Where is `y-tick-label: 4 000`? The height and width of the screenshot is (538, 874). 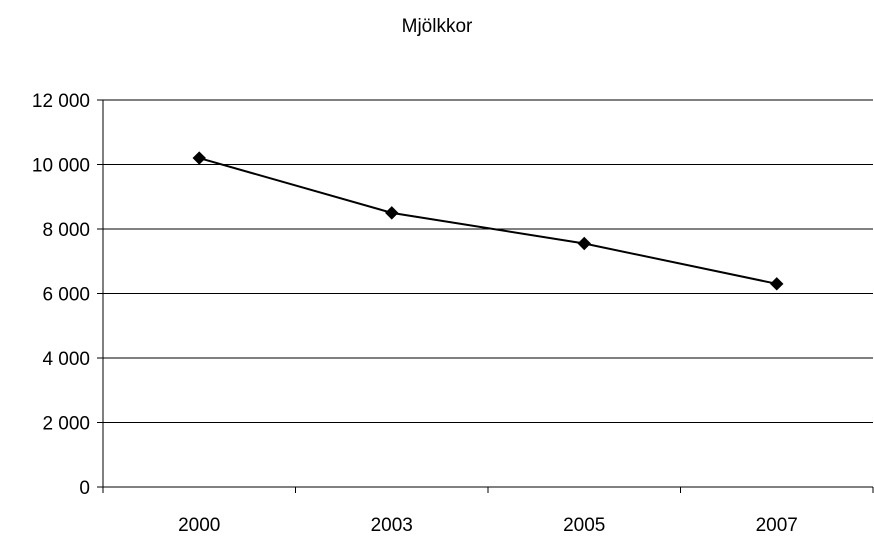 y-tick-label: 4 000 is located at coordinates (66, 359).